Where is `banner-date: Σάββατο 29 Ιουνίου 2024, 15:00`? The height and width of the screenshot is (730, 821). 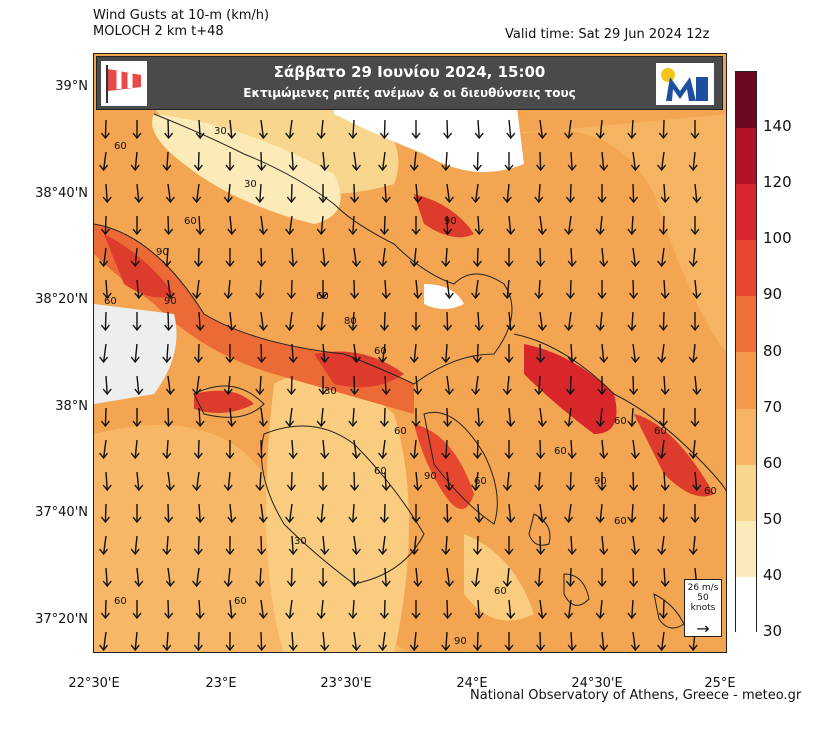
banner-date: Σάββατο 29 Ιουνίου 2024, 15:00 is located at coordinates (409, 72).